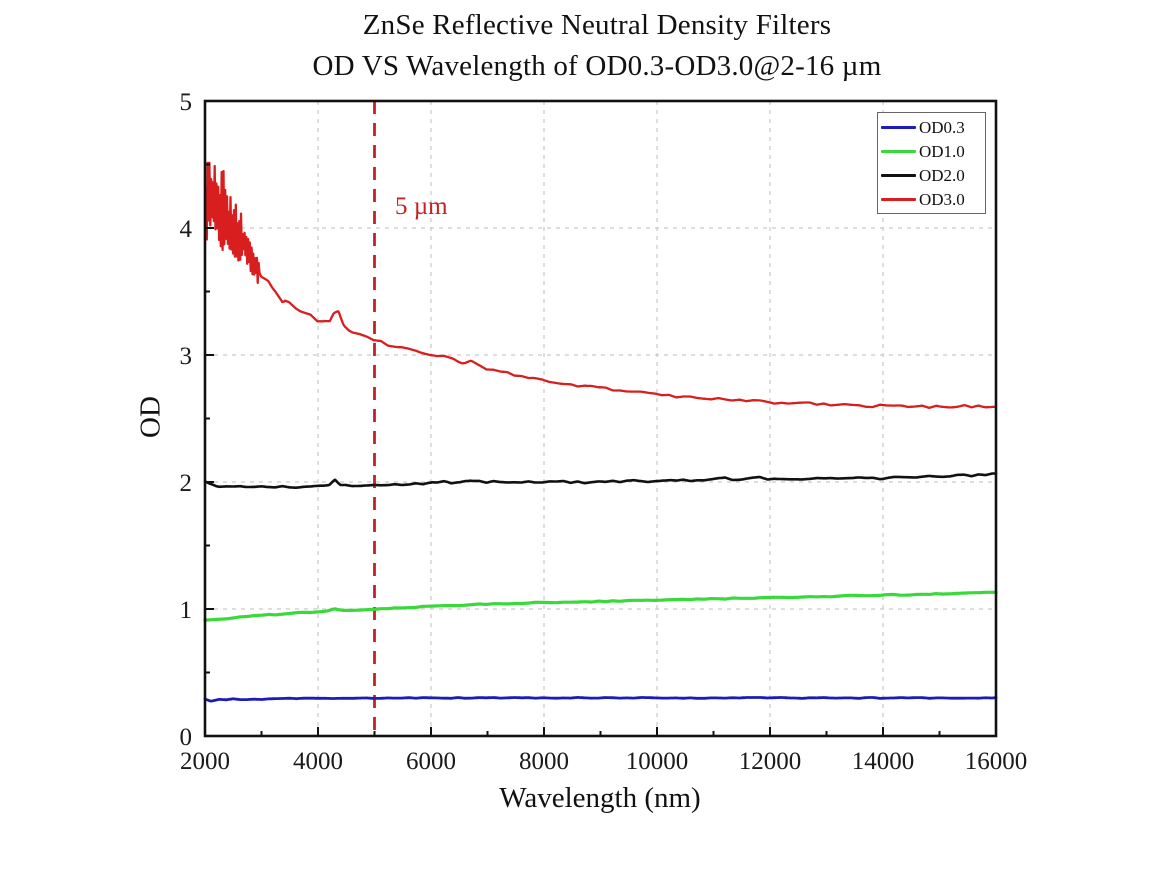  I want to click on chart-subtitle: OD VS Wavelength of OD0.3-OD3.0@2-16 µm, so click(597, 66).